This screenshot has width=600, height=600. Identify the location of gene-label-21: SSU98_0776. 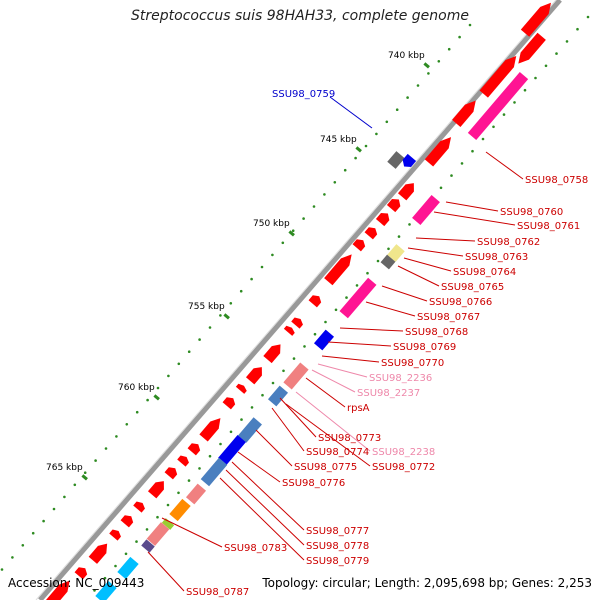
(291, 470).